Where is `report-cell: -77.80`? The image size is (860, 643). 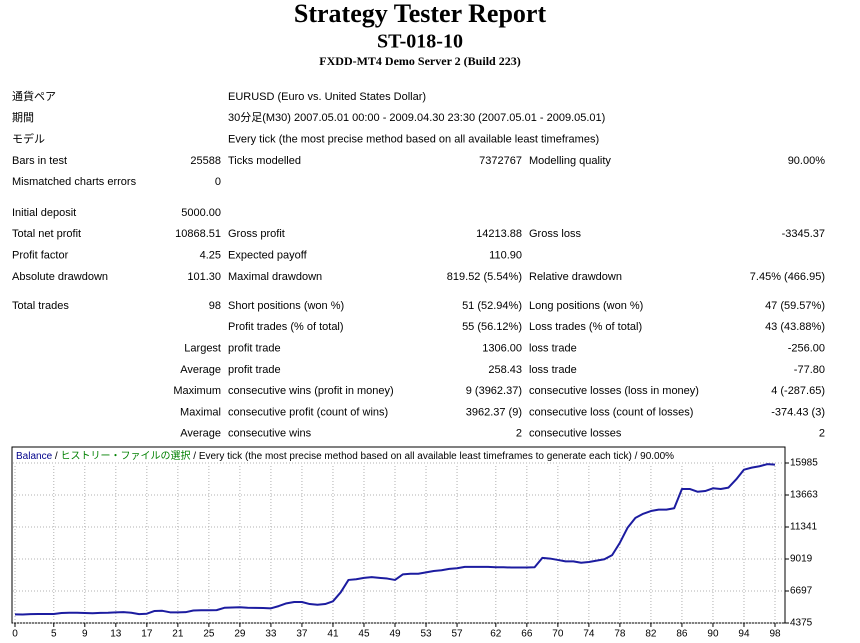 report-cell: -77.80 is located at coordinates (809, 370).